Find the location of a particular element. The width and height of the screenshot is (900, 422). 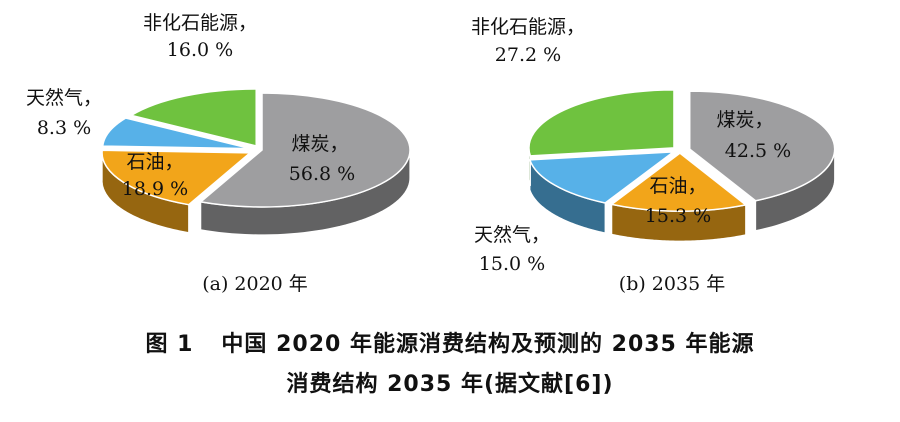

figure-caption-text-1: 中国 2020 年能源消费结构及预测的 2035 年能源 is located at coordinates (488, 344).